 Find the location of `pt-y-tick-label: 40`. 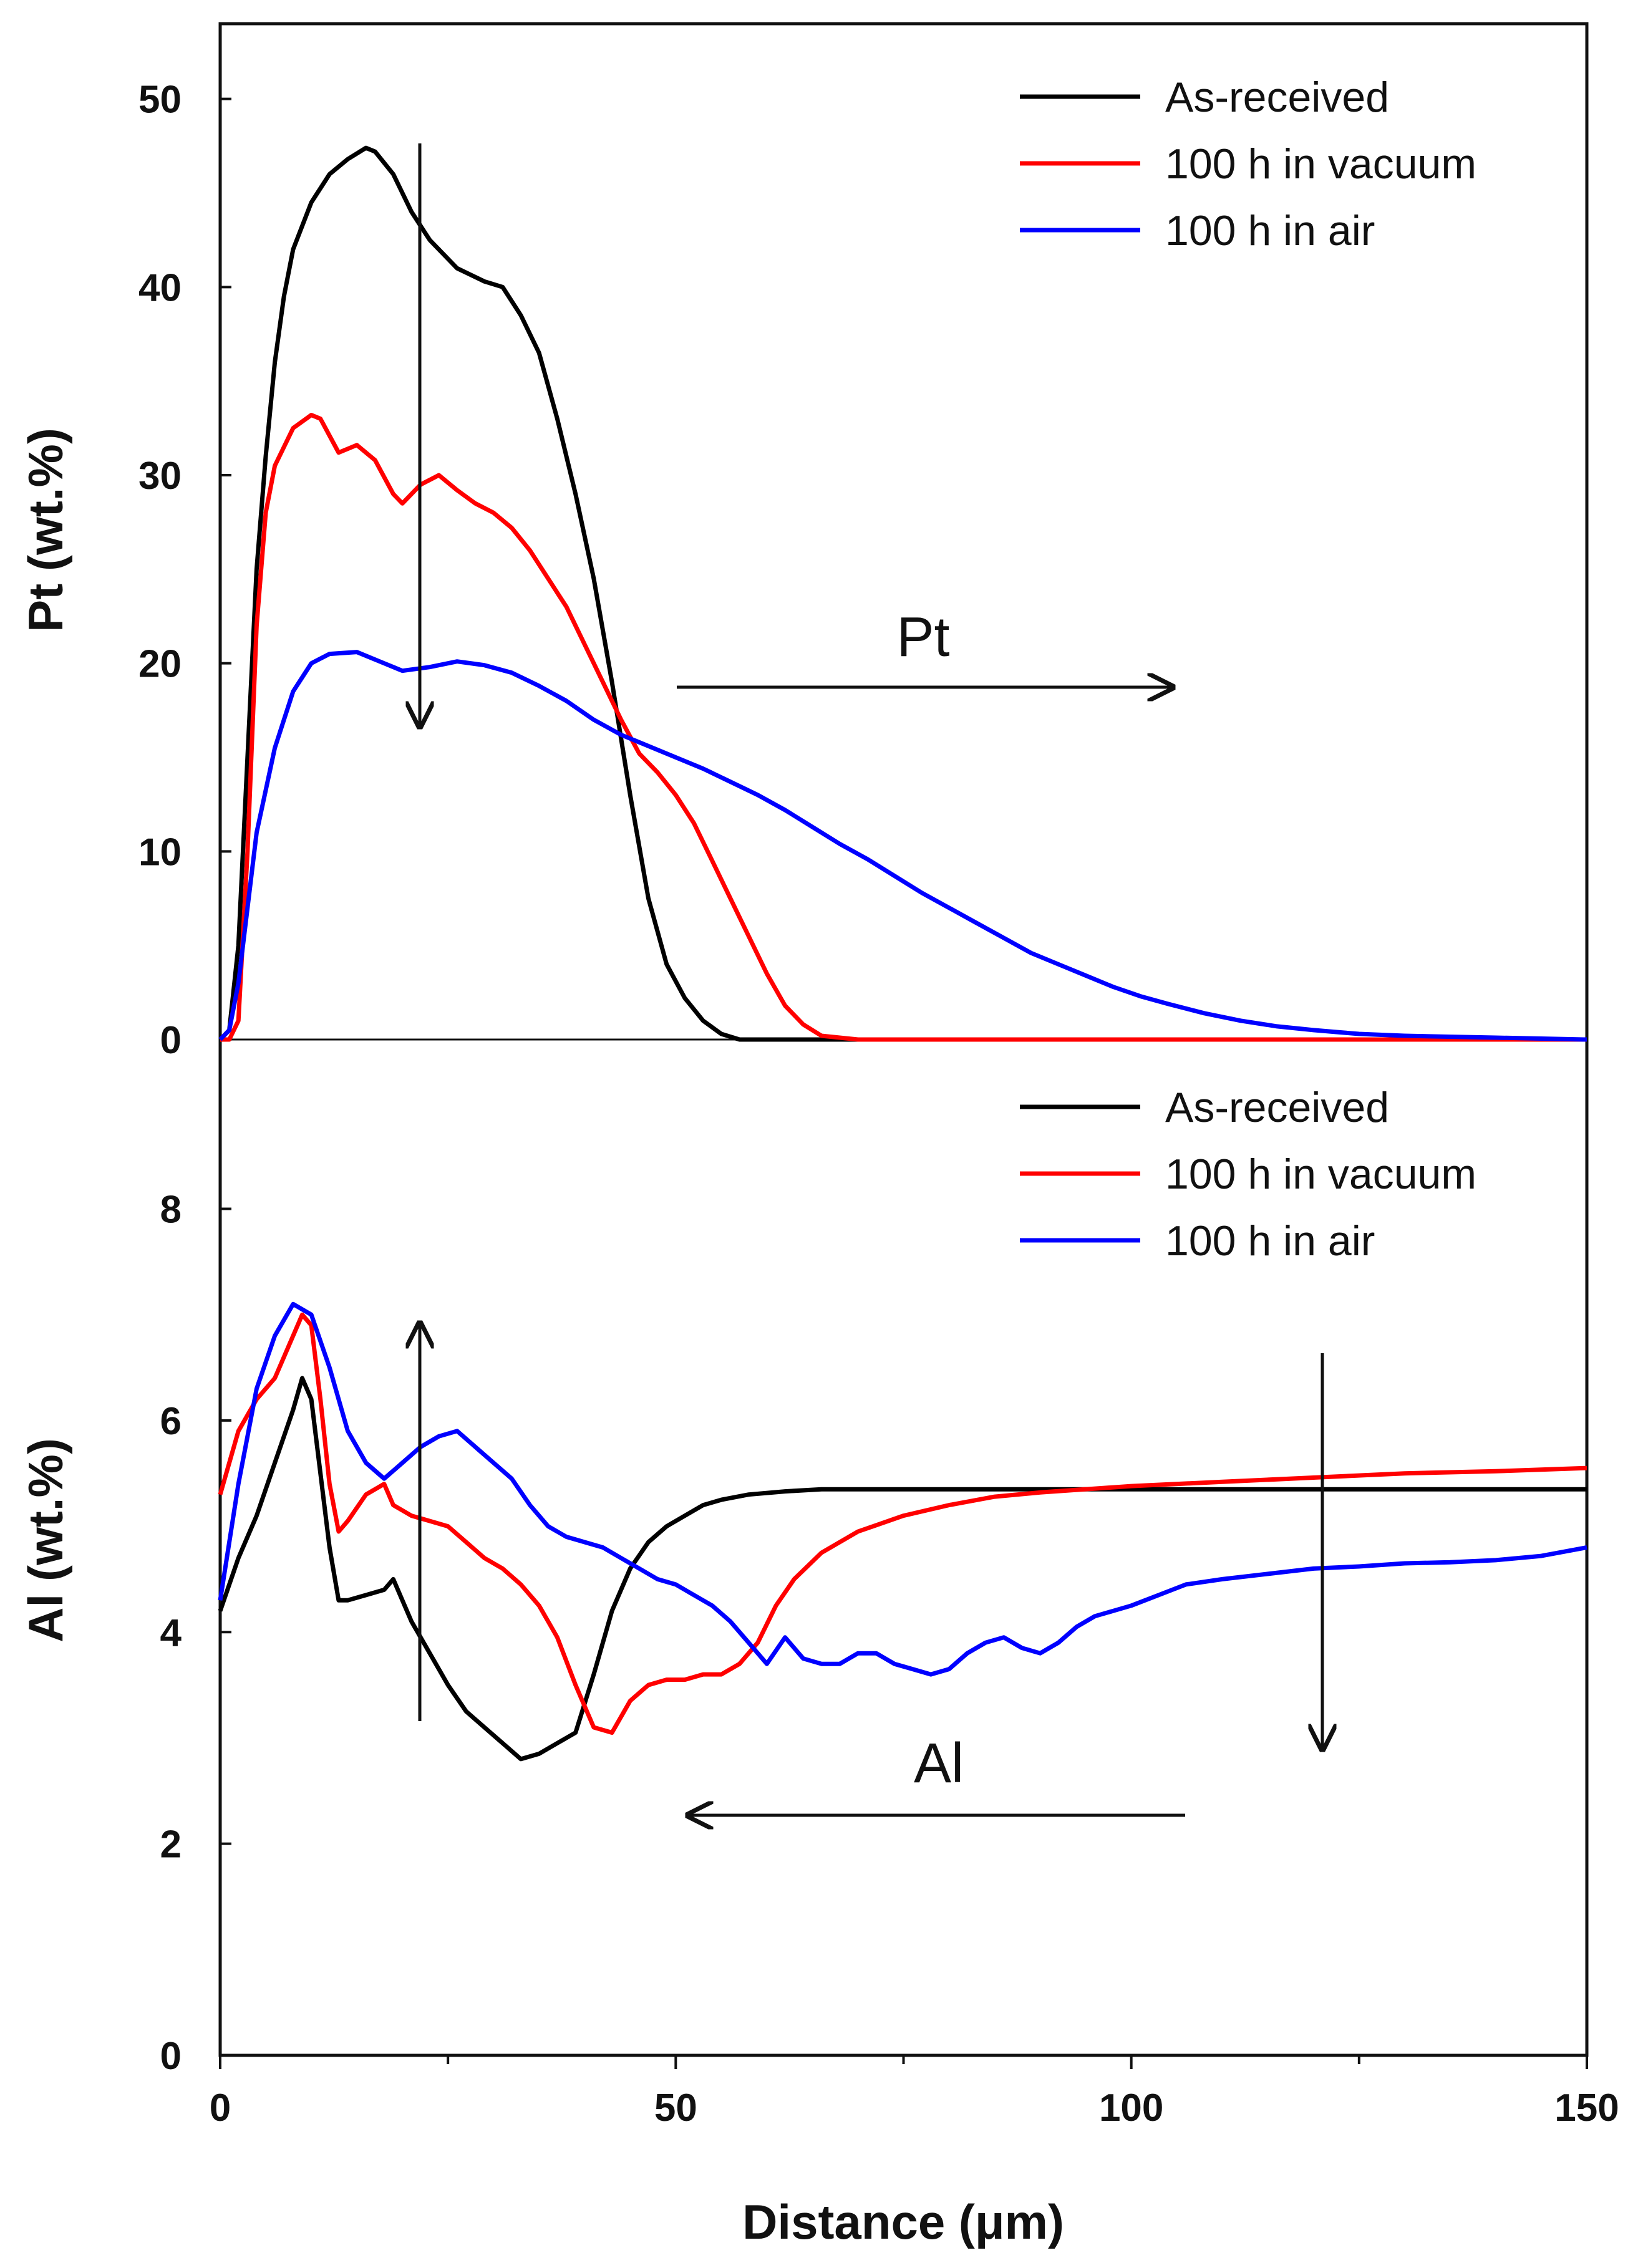

pt-y-tick-label: 40 is located at coordinates (160, 287).